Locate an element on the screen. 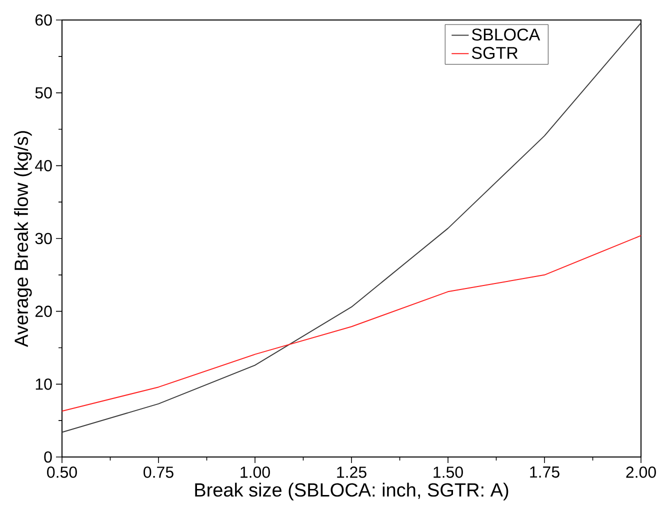 This screenshot has height=528, width=662. y-tick-label: 10 is located at coordinates (44, 384).